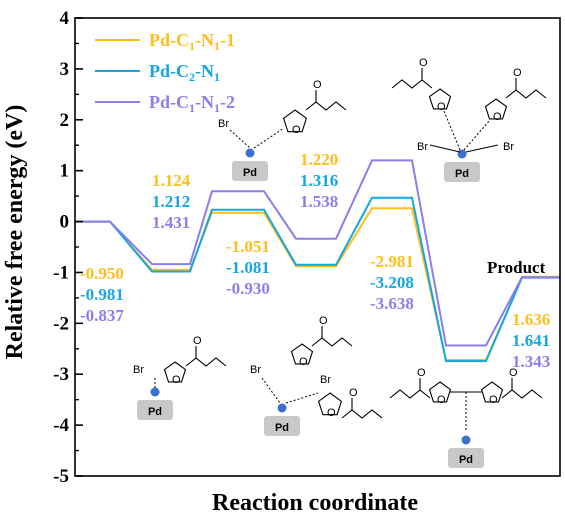 Image resolution: width=565 pixels, height=521 pixels. Describe the element at coordinates (316, 375) in the screenshot. I see `structure-intermediate: Pd O O O O Br Br` at that location.